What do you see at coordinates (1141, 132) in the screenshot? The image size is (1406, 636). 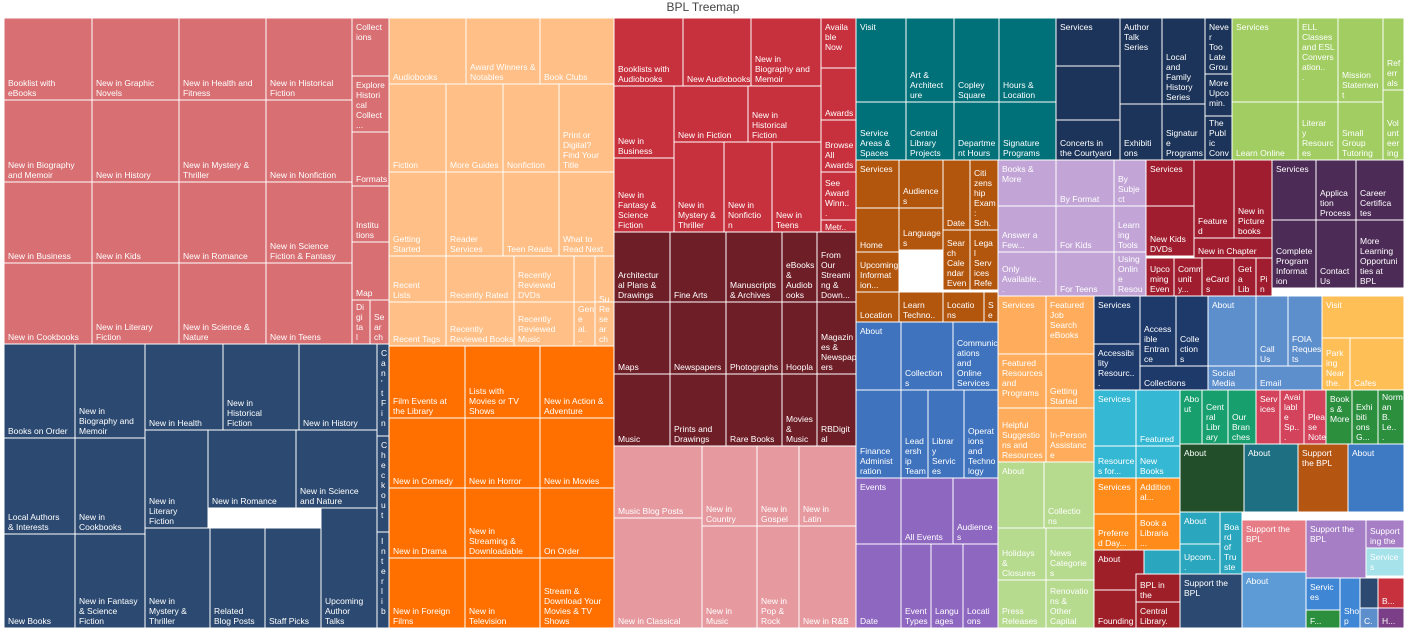 I see `treemap-tile: Exhibiti ons` at bounding box center [1141, 132].